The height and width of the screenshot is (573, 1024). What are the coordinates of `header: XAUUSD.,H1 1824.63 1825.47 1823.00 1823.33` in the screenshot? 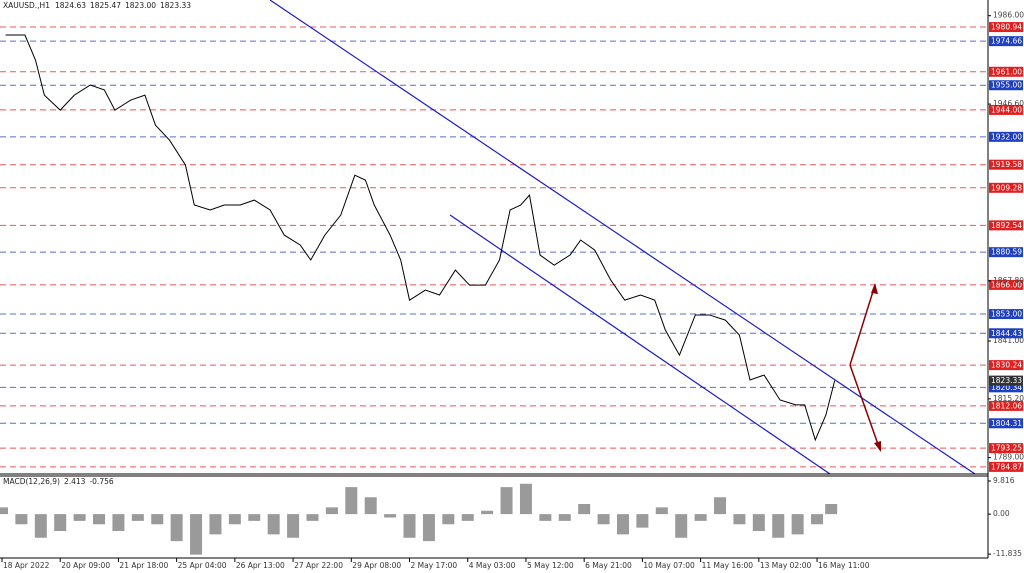 It's located at (97, 5).